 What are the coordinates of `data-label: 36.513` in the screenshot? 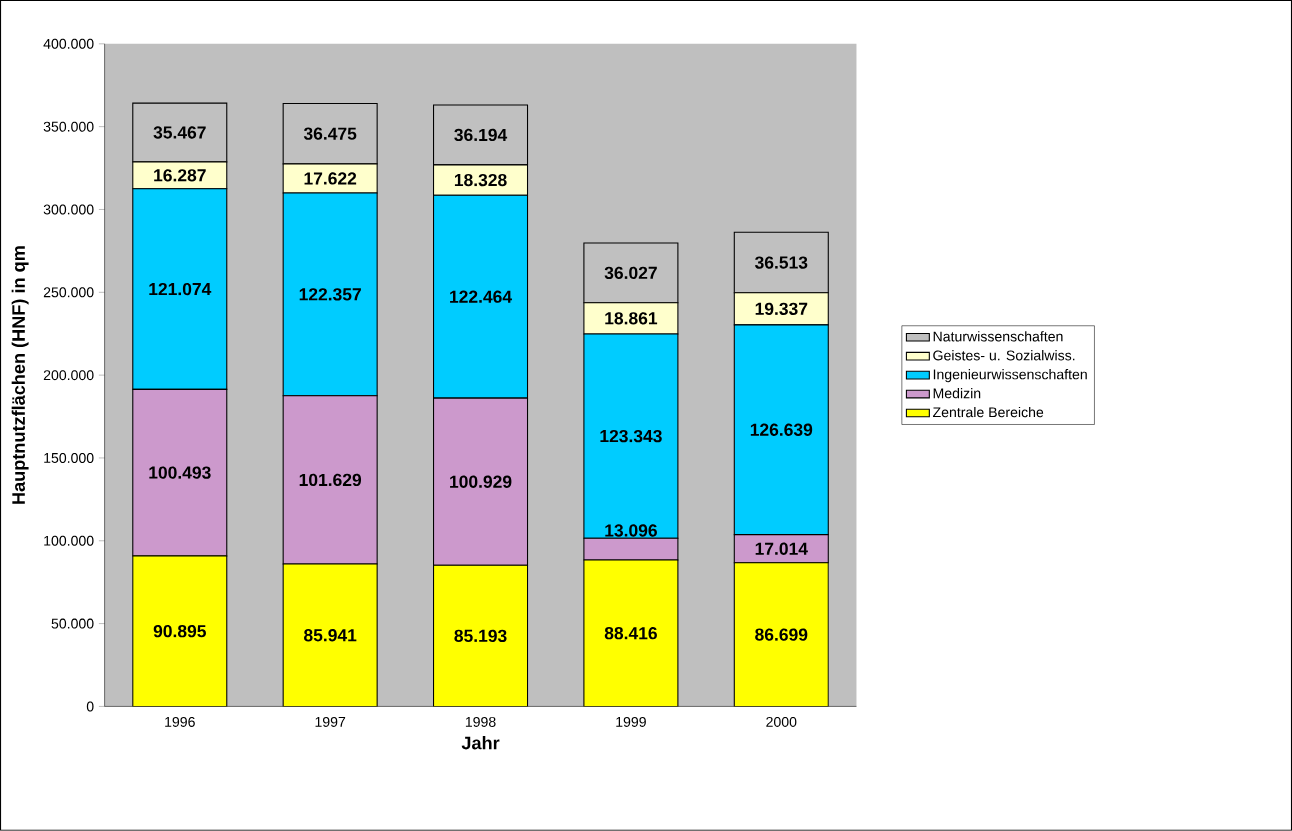 It's located at (781, 262).